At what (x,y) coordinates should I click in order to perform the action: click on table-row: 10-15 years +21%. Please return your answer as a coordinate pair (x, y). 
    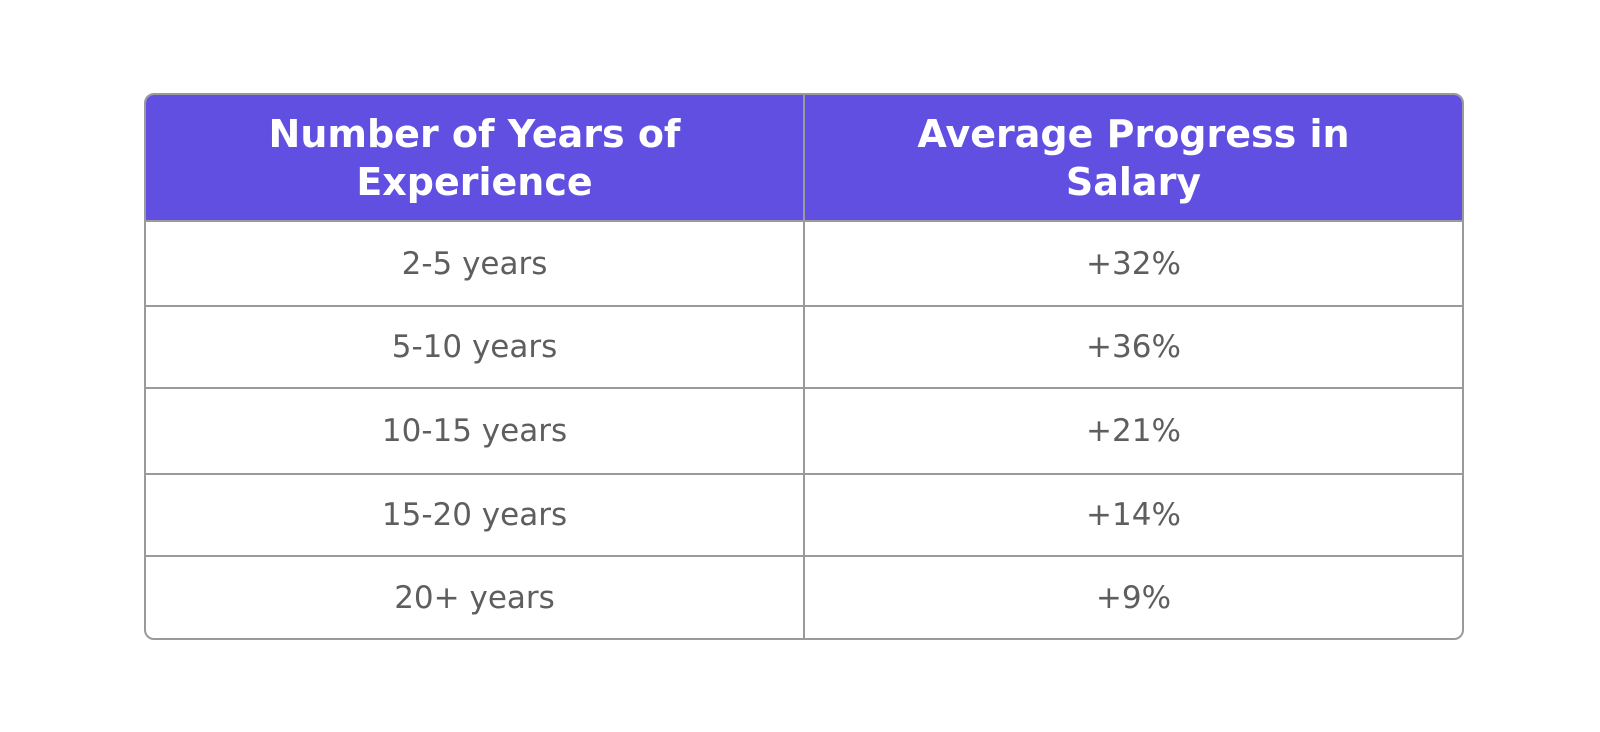
    Looking at the image, I should click on (804, 430).